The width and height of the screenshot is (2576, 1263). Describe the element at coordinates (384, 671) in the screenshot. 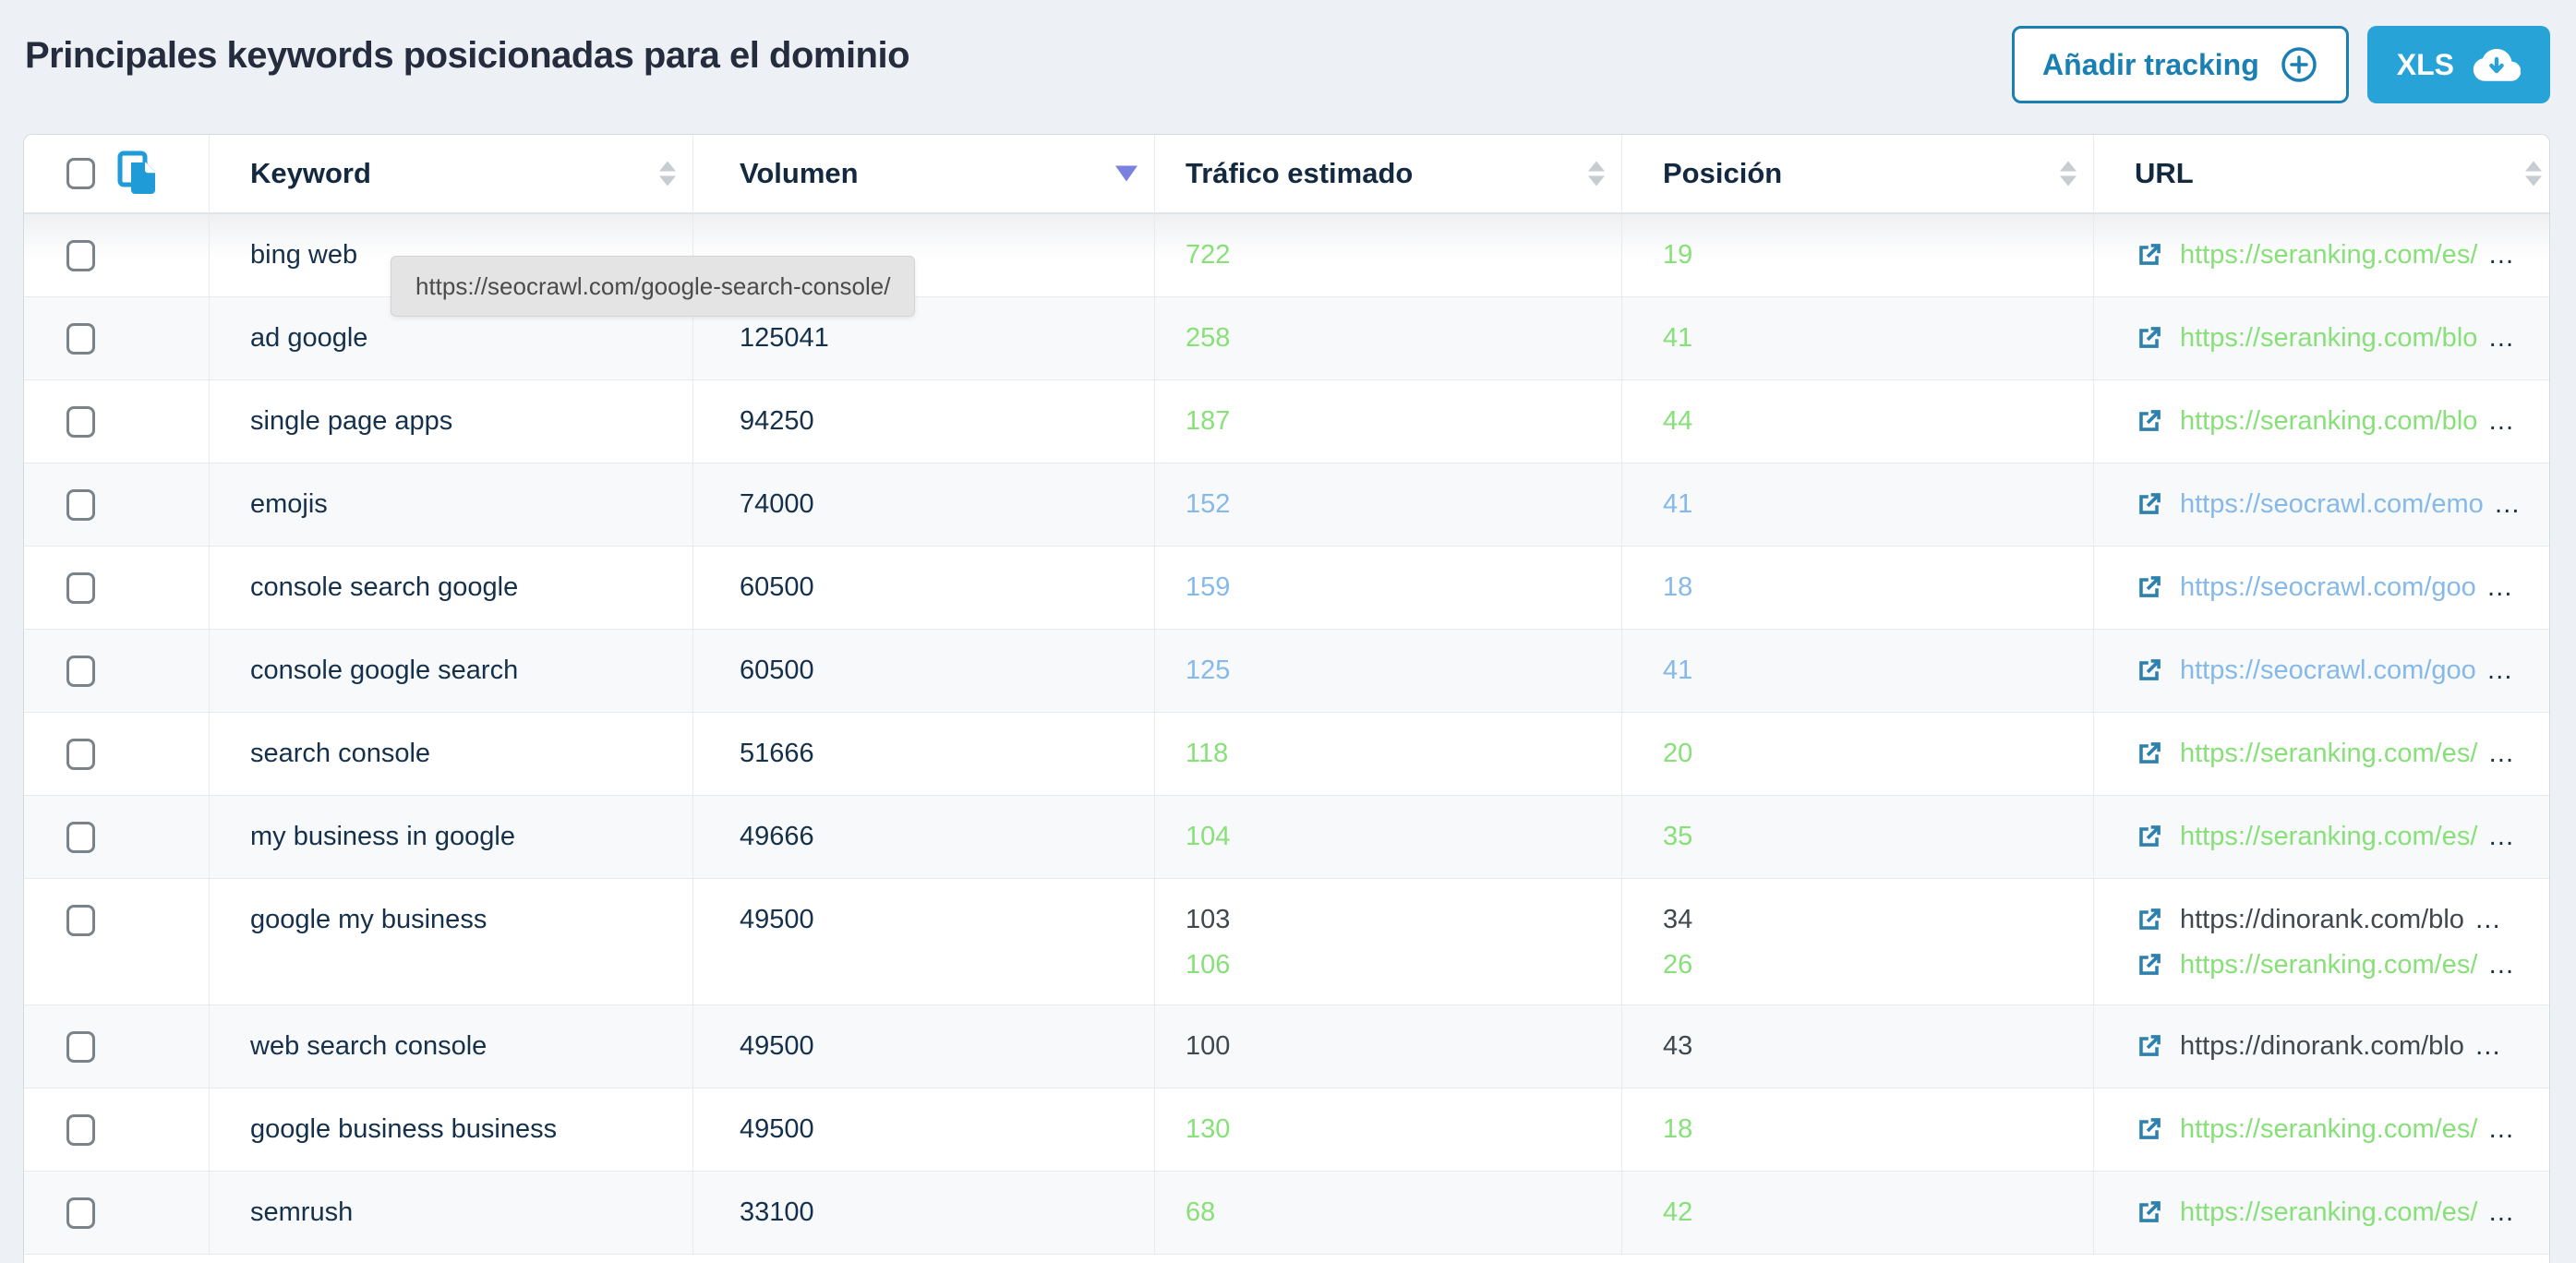

I see `keyword-text: console google search` at that location.